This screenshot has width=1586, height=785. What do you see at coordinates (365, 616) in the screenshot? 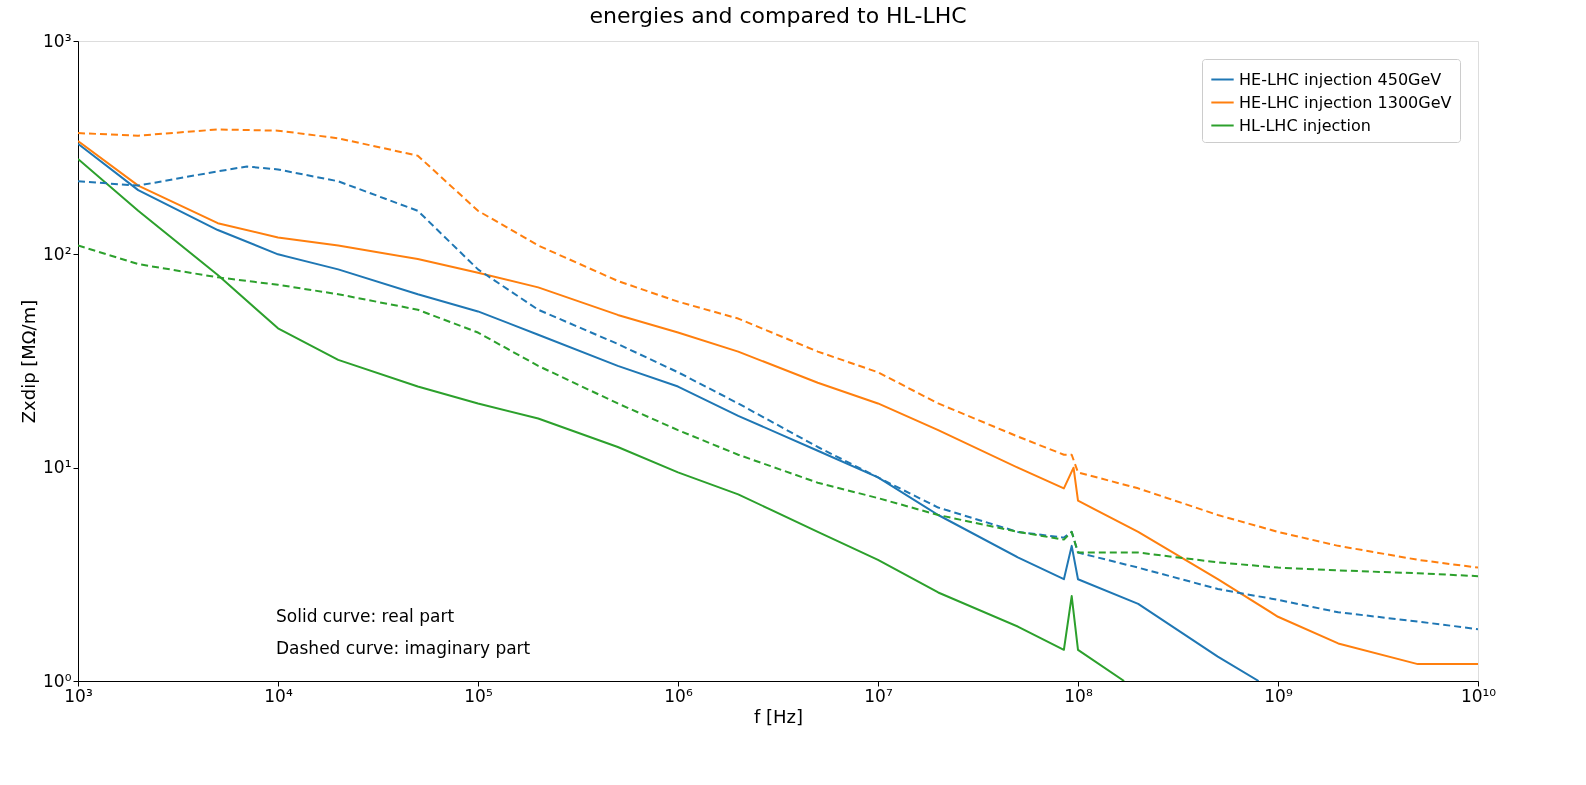
I see `annotation: Solid curve: real part` at bounding box center [365, 616].